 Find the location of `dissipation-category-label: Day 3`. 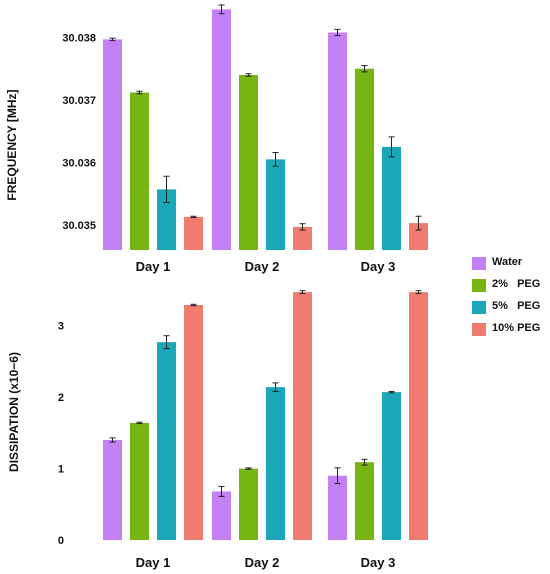

dissipation-category-label: Day 3 is located at coordinates (378, 562).